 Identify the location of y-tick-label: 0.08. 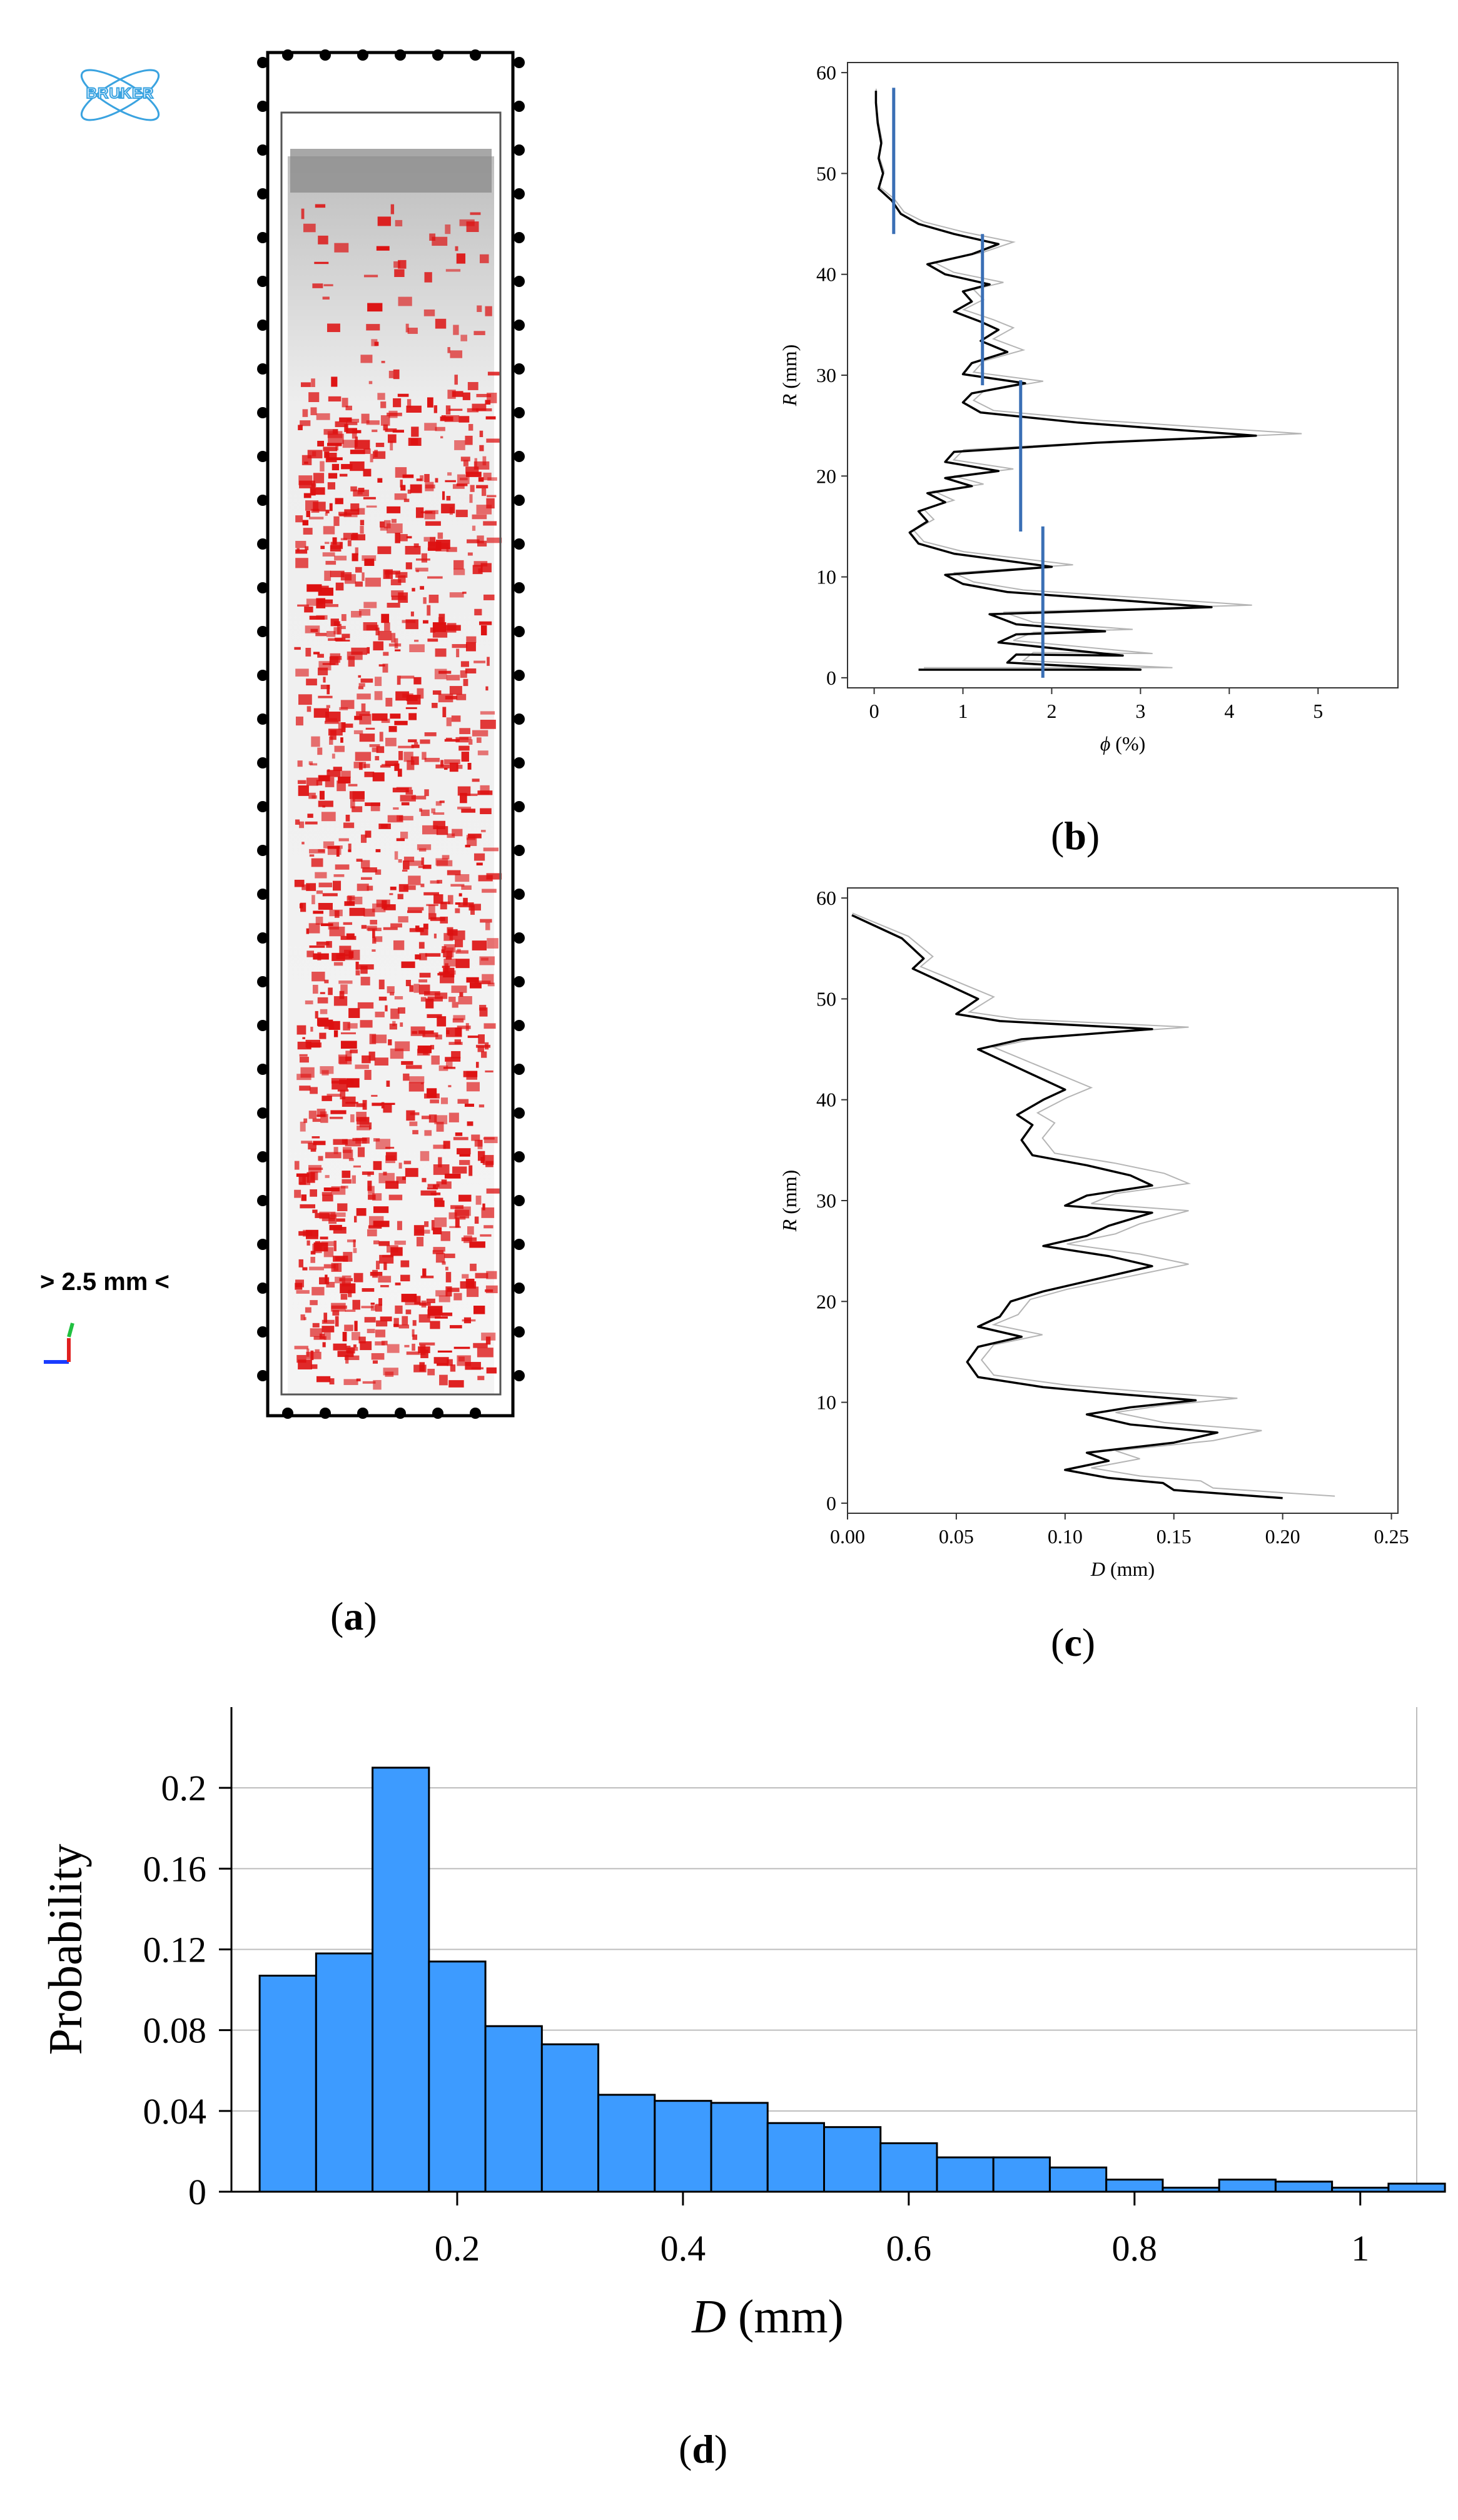
(175, 2030).